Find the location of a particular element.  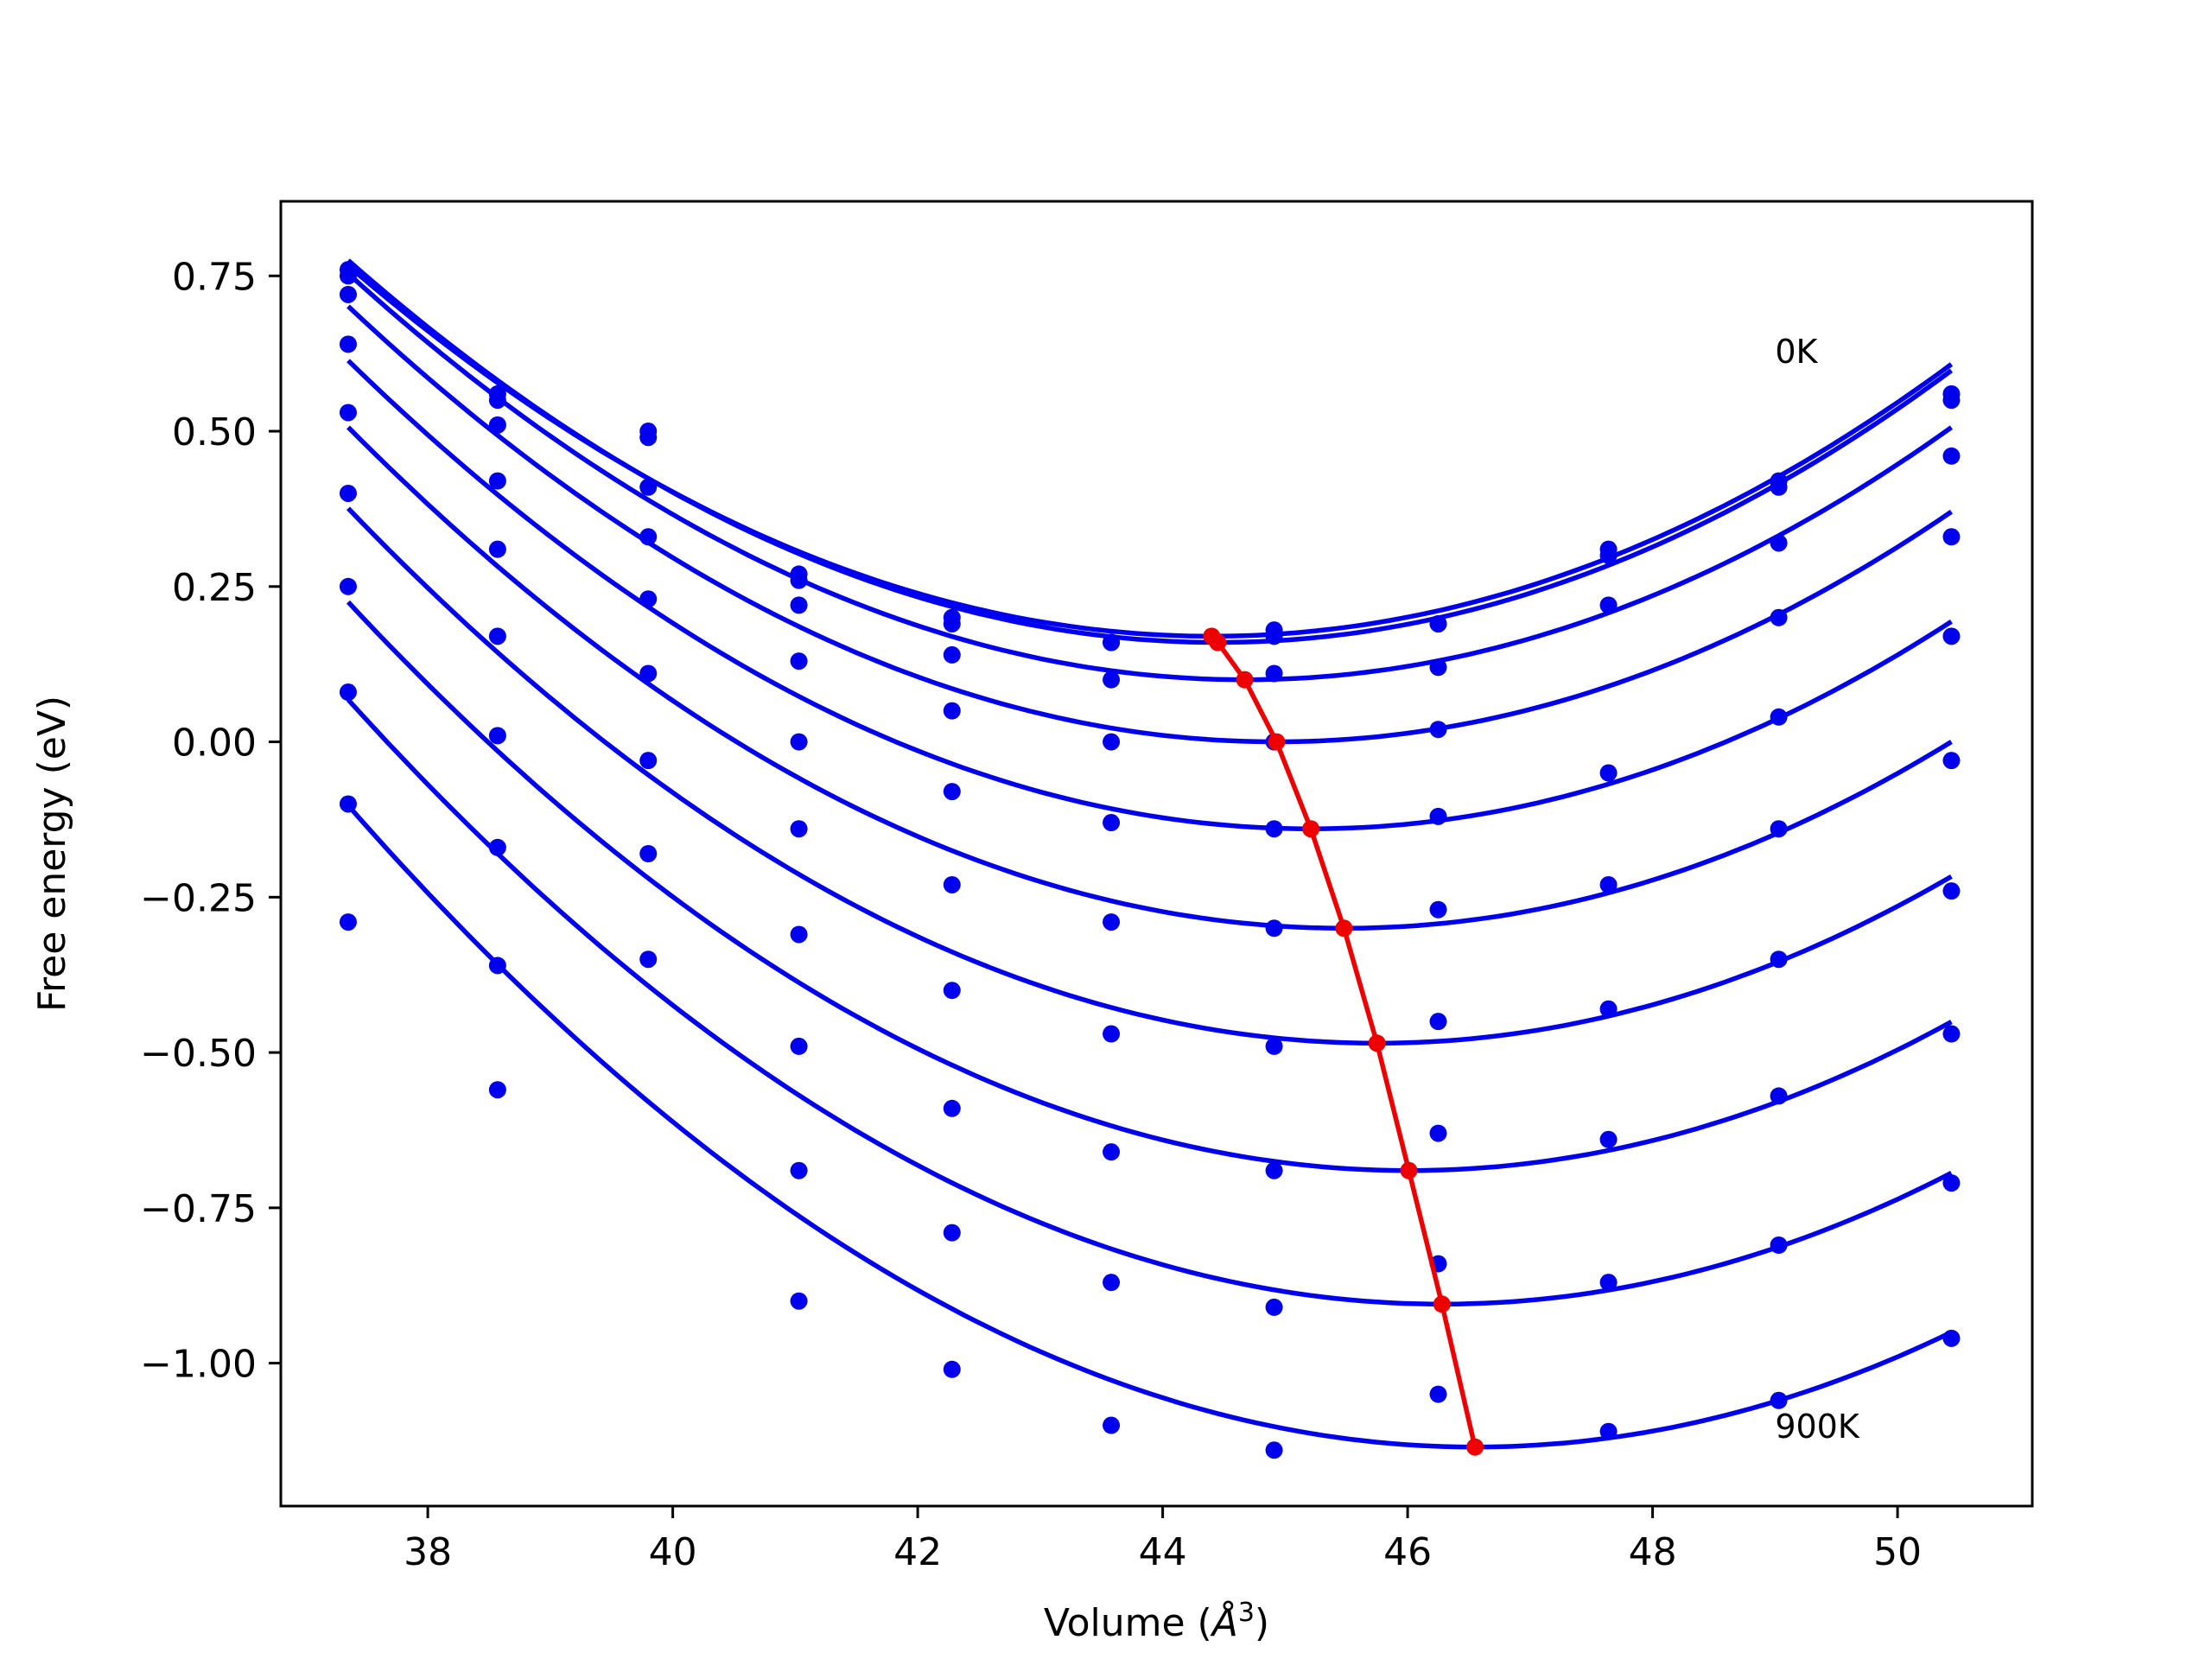

y-tick-label: 0.75 is located at coordinates (214, 277).